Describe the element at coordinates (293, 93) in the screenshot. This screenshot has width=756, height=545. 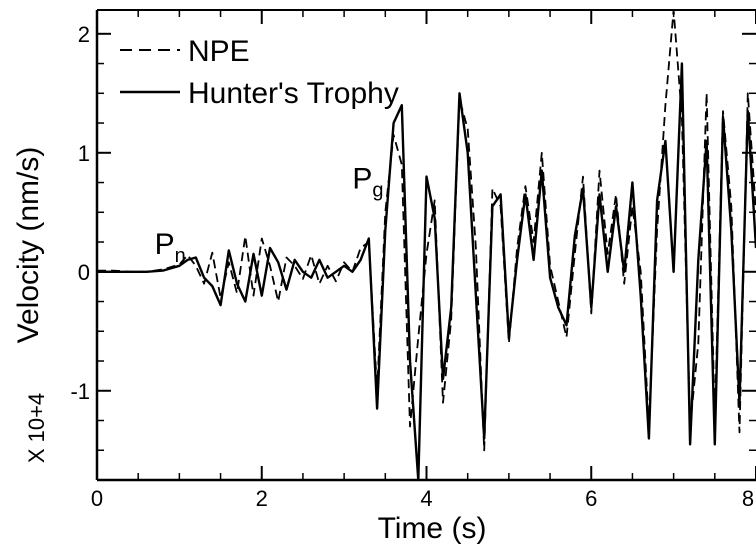
I see `legend-label-hunters-trophy: Hunter's Trophy` at that location.